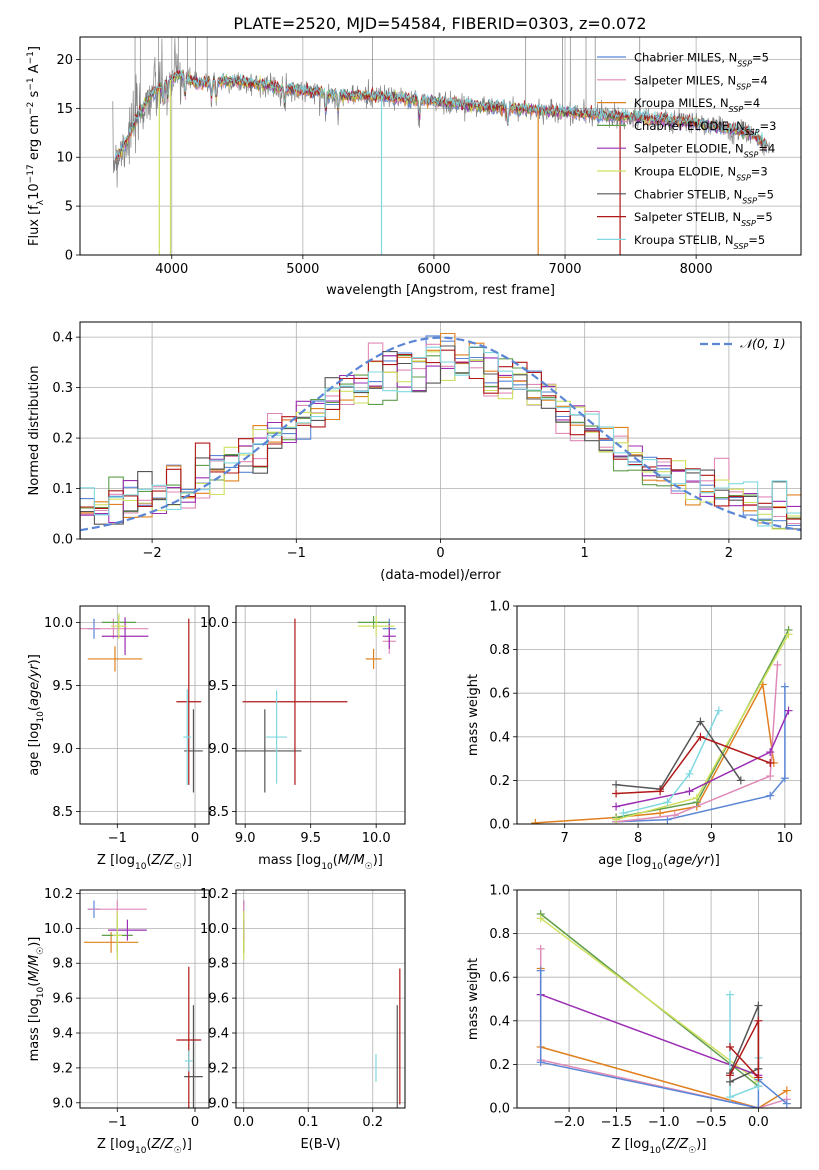  Describe the element at coordinates (679, 755) in the screenshot. I see `weight-line-chabrier_stelib` at that location.